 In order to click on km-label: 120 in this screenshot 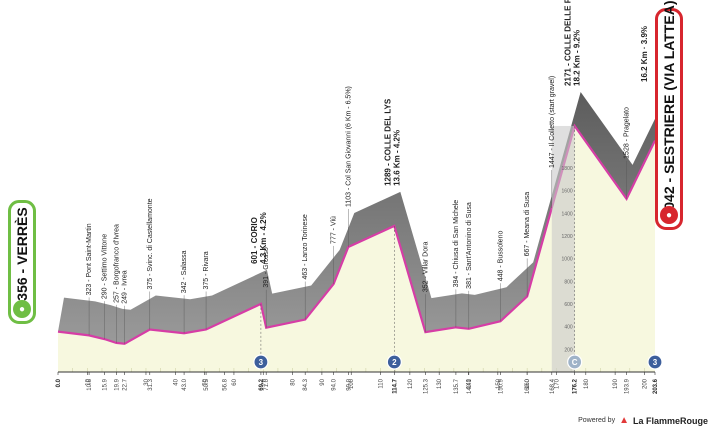, I will do `click(411, 383)`.